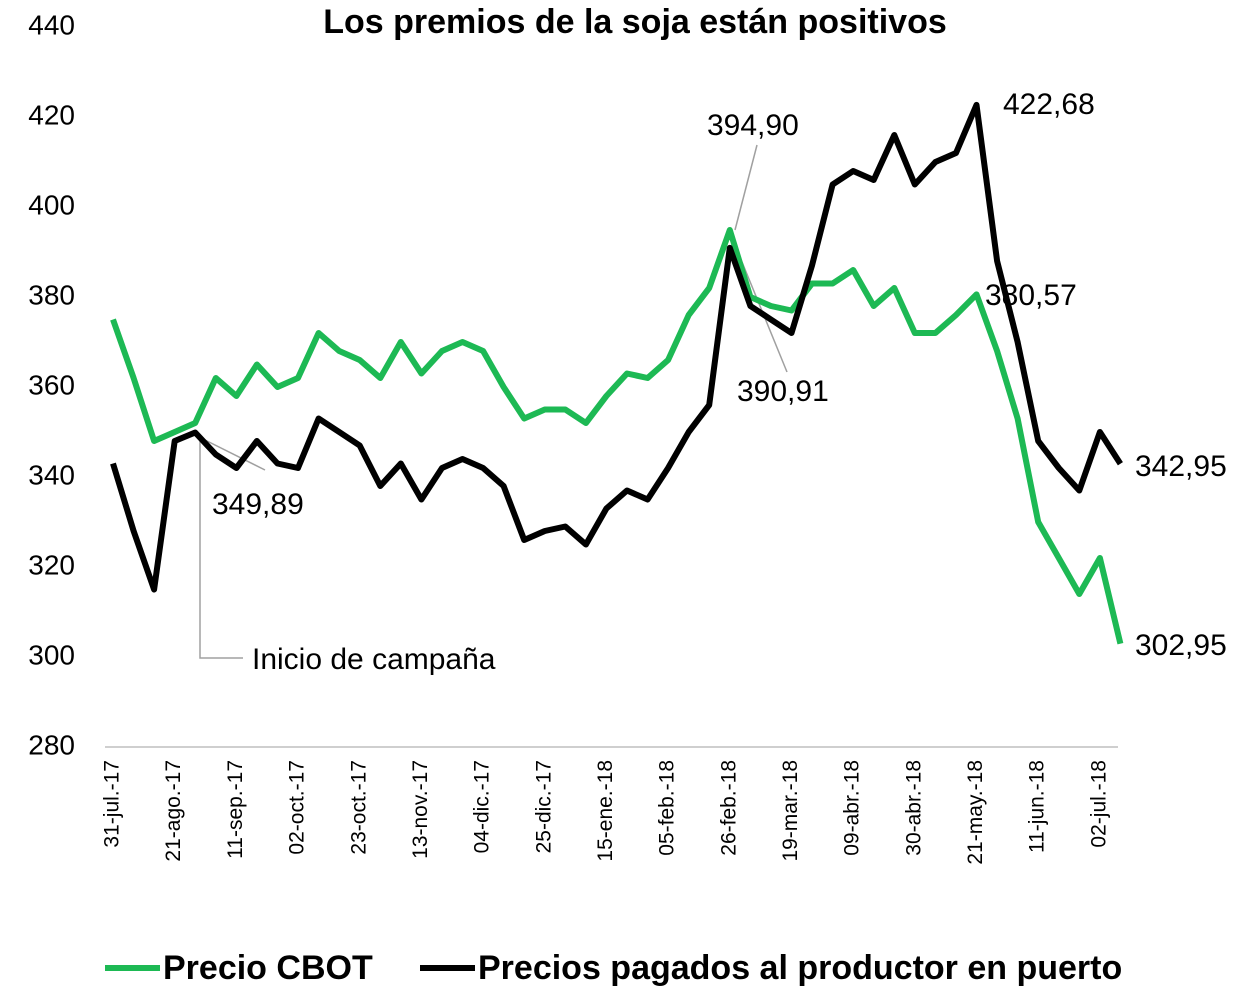 Image resolution: width=1241 pixels, height=990 pixels. Describe the element at coordinates (374, 659) in the screenshot. I see `annotation: Inicio de campaña` at that location.